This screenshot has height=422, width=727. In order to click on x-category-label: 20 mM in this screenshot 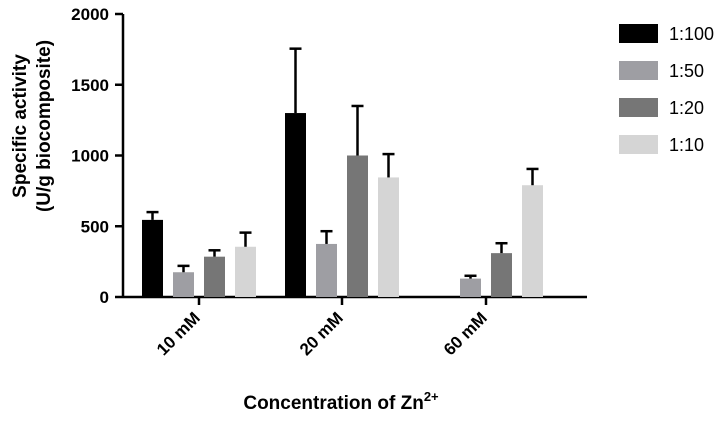, I will do `click(321, 333)`.